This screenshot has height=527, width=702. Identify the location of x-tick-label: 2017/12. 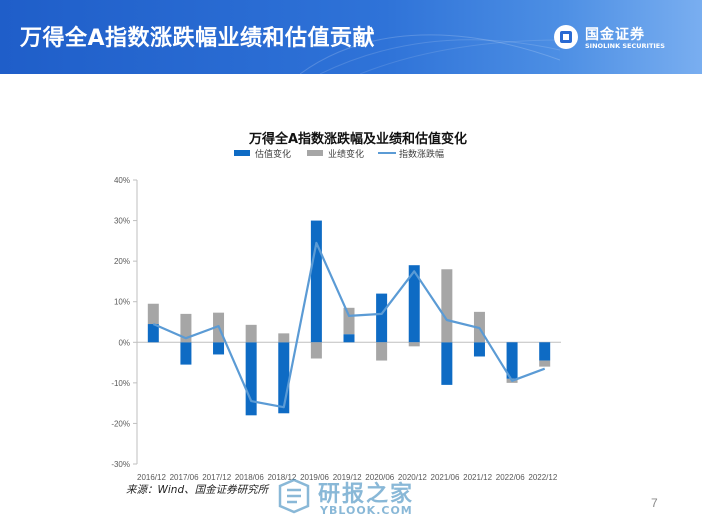
(216, 477).